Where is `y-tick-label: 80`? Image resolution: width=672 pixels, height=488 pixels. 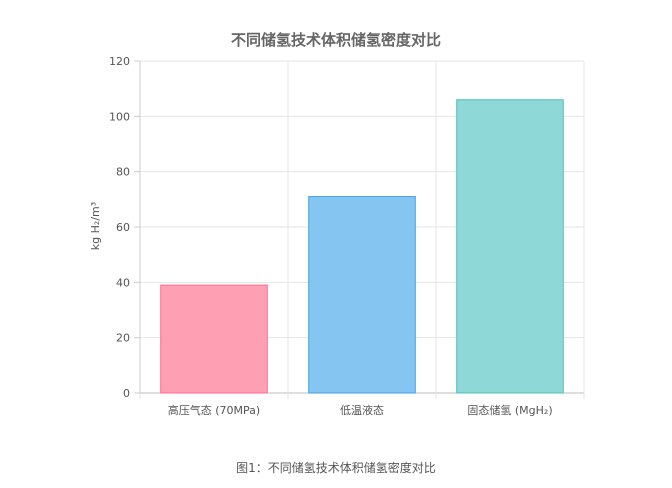
y-tick-label: 80 is located at coordinates (123, 172).